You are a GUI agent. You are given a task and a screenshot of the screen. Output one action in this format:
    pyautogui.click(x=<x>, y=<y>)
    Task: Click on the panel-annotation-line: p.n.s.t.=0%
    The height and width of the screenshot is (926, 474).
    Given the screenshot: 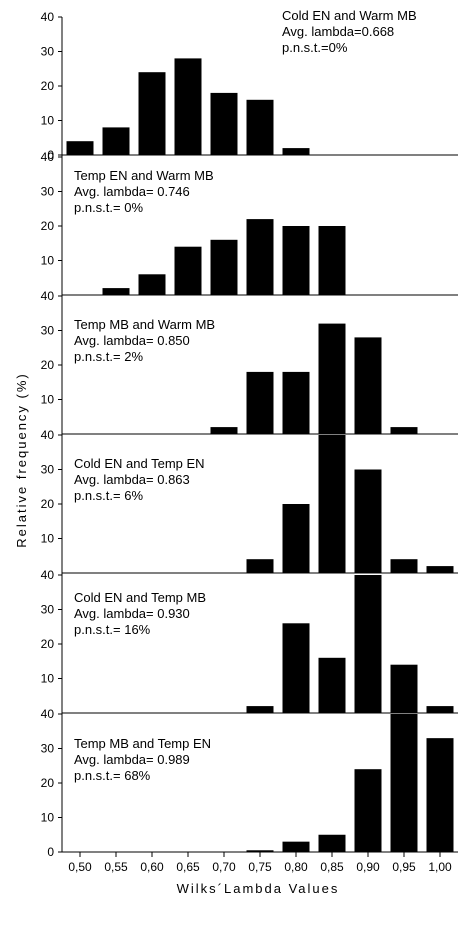 What is the action you would take?
    pyautogui.click(x=315, y=47)
    